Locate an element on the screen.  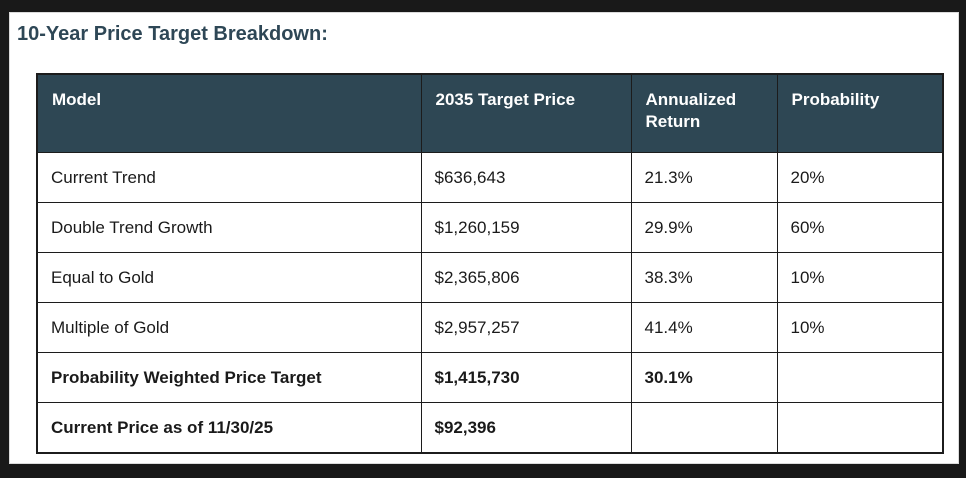
cell-model: Current Trend is located at coordinates (229, 177).